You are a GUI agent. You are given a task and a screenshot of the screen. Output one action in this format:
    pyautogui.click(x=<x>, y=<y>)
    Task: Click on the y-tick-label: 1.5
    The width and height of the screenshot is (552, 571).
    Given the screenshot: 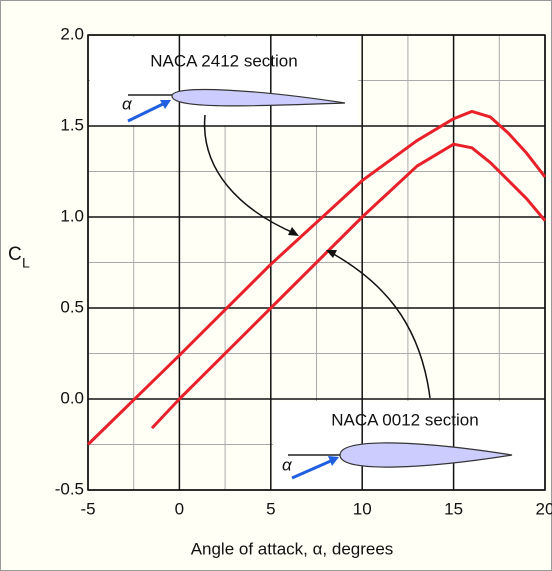 What is the action you would take?
    pyautogui.click(x=72, y=124)
    